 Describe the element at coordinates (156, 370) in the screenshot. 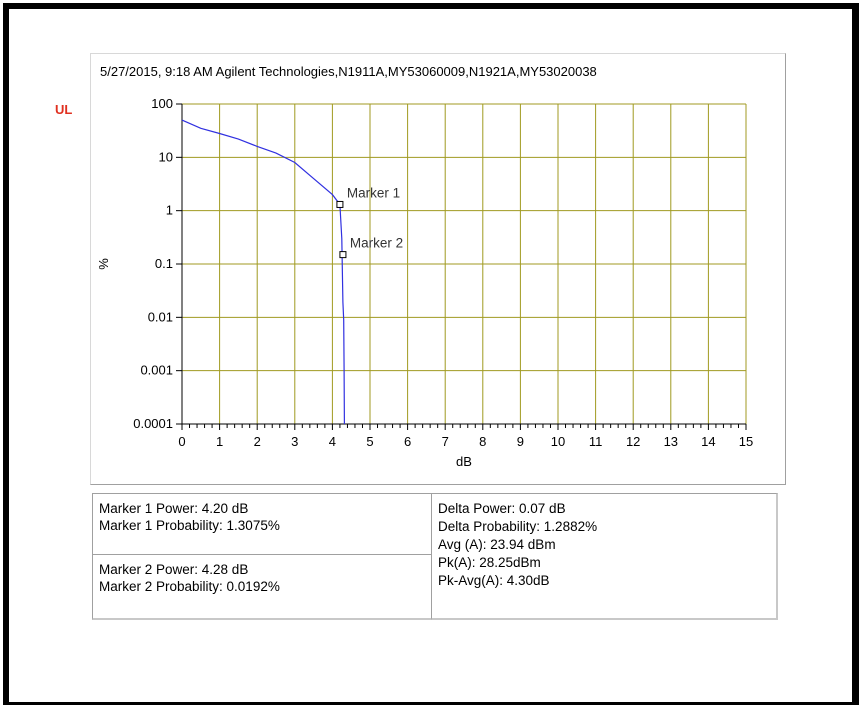

I see `y-tick-label: 0.001` at that location.